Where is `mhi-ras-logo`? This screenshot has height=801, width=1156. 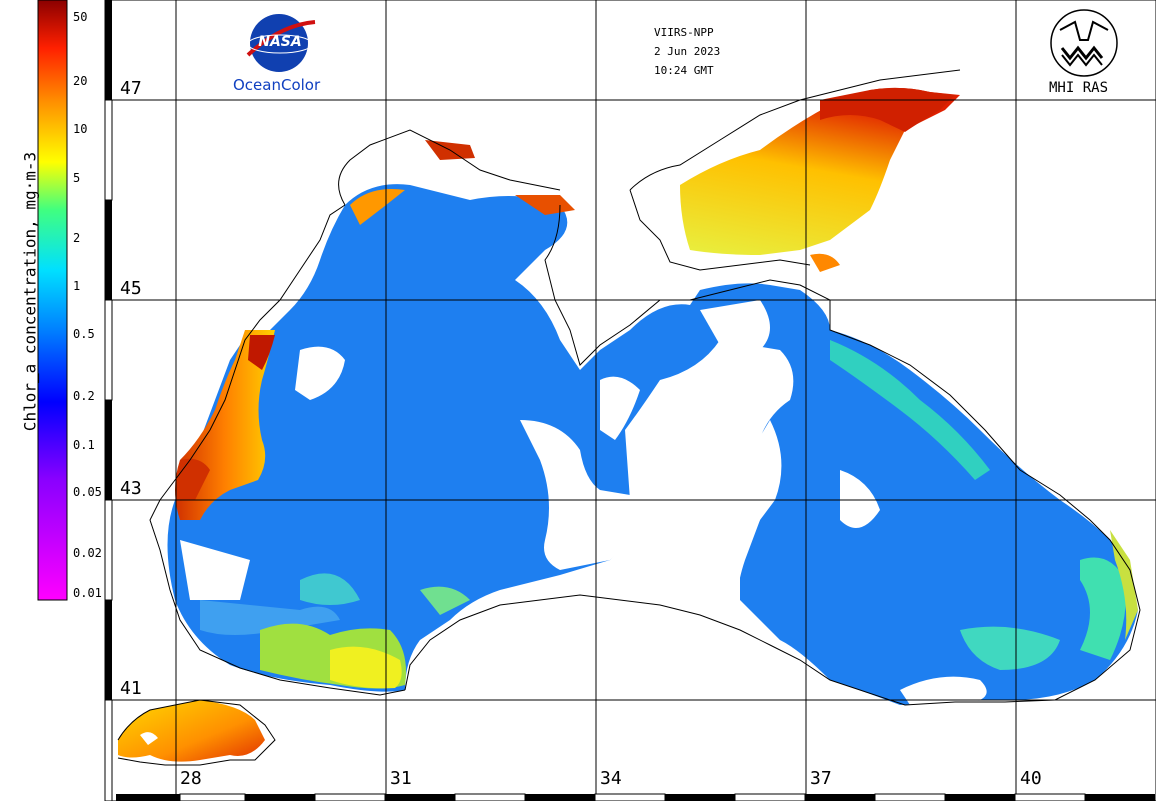
mhi-ras-logo is located at coordinates (1084, 43).